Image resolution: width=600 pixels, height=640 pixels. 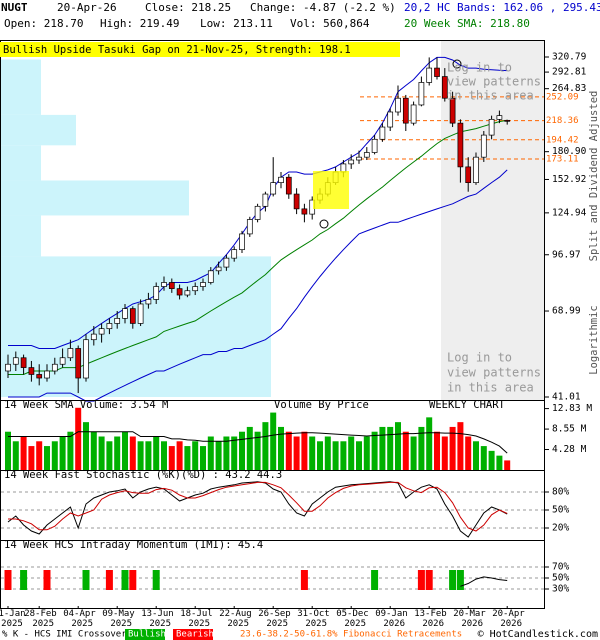 What do you see at coordinates (433, 619) in the screenshot?
I see `x-tick-label: 13-Feb 2026` at bounding box center [433, 619].